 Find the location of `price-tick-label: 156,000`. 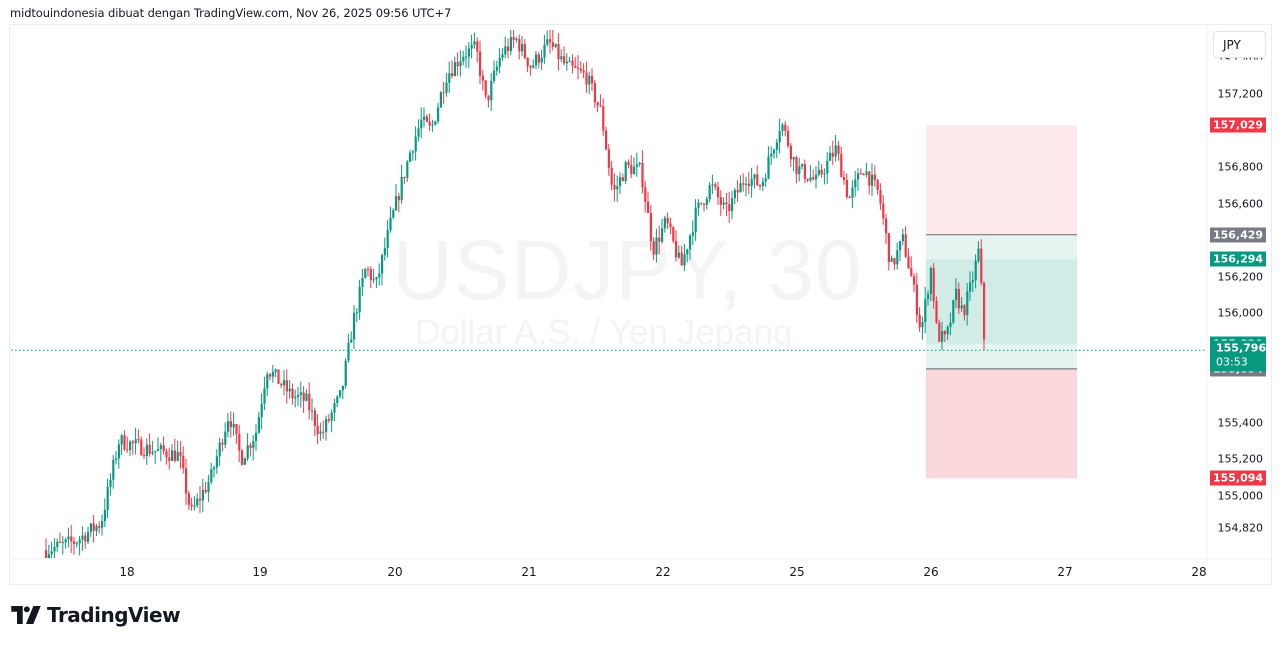

price-tick-label: 156,000 is located at coordinates (1240, 313).